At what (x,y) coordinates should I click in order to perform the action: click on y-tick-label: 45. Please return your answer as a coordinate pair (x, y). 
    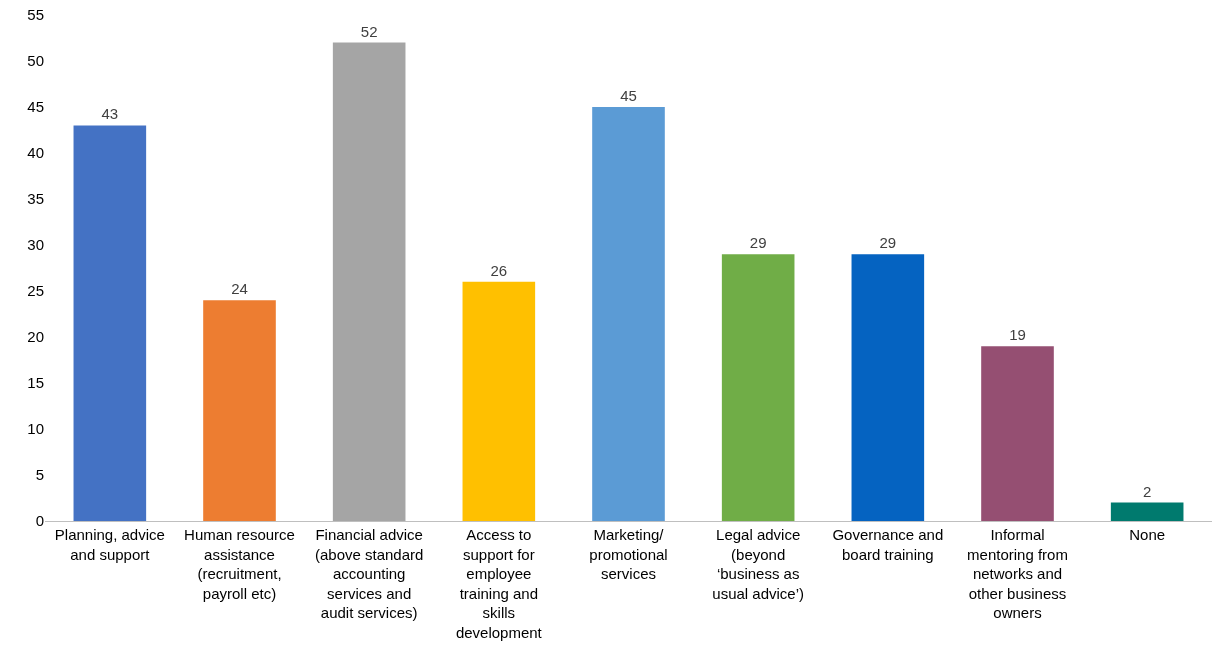
    Looking at the image, I should click on (35, 107).